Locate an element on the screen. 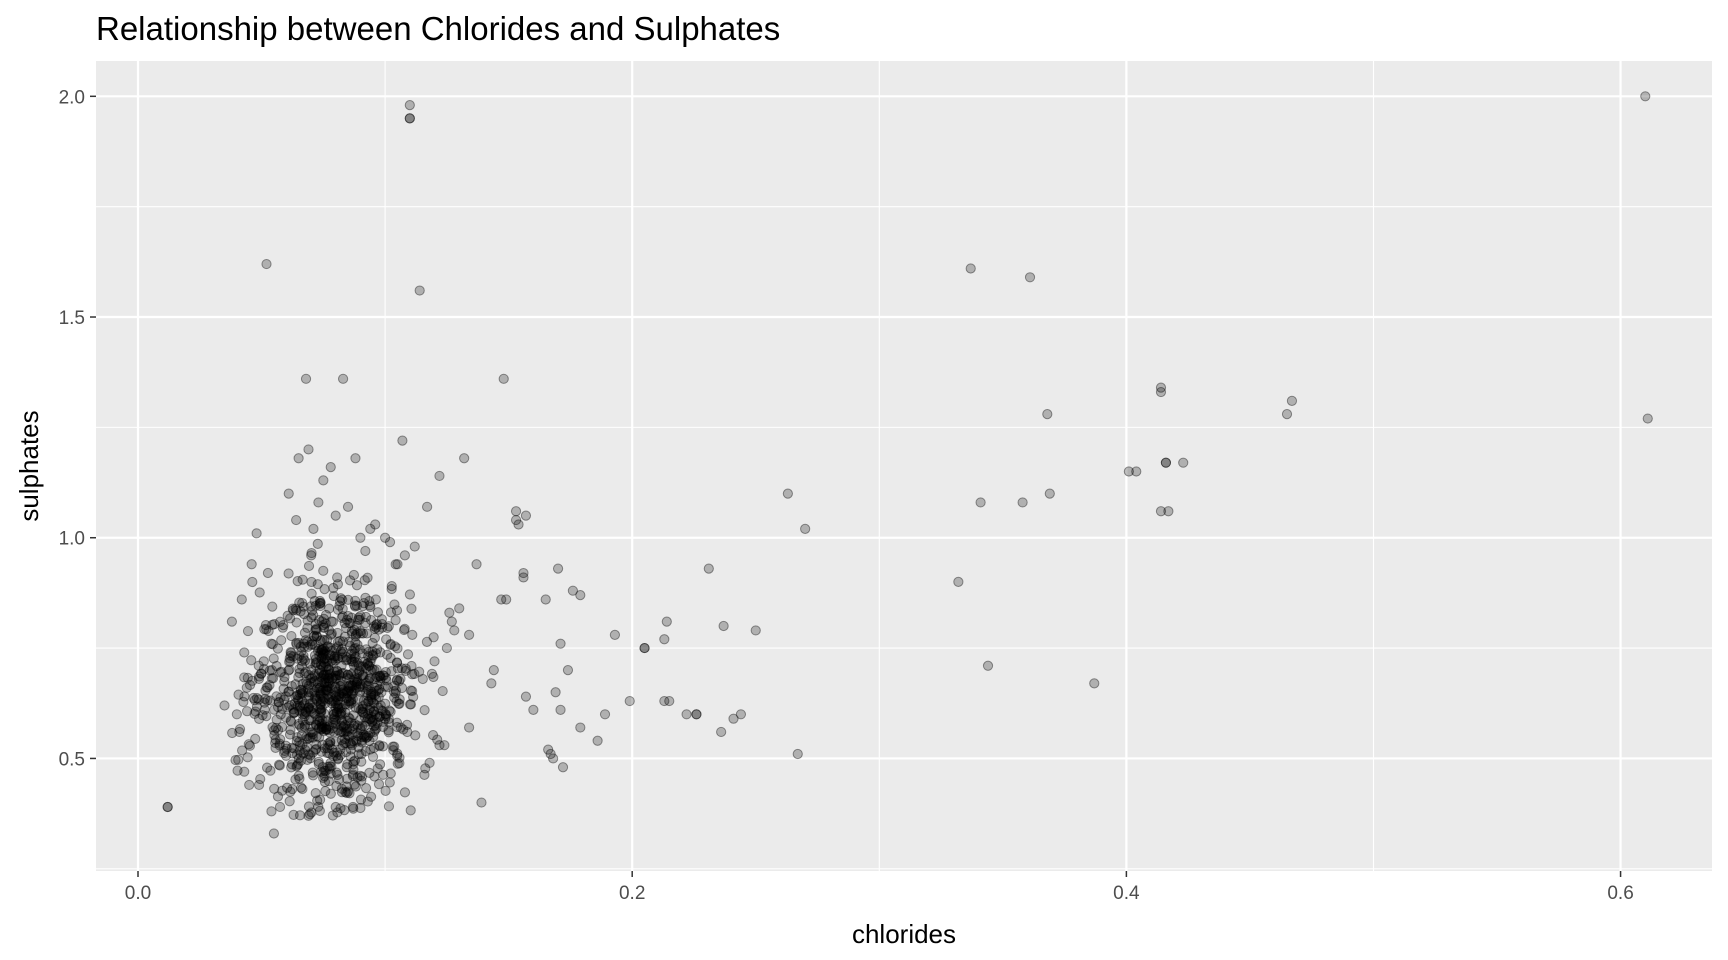 The image size is (1728, 960). x-tick-label: 0.6 is located at coordinates (1620, 893).